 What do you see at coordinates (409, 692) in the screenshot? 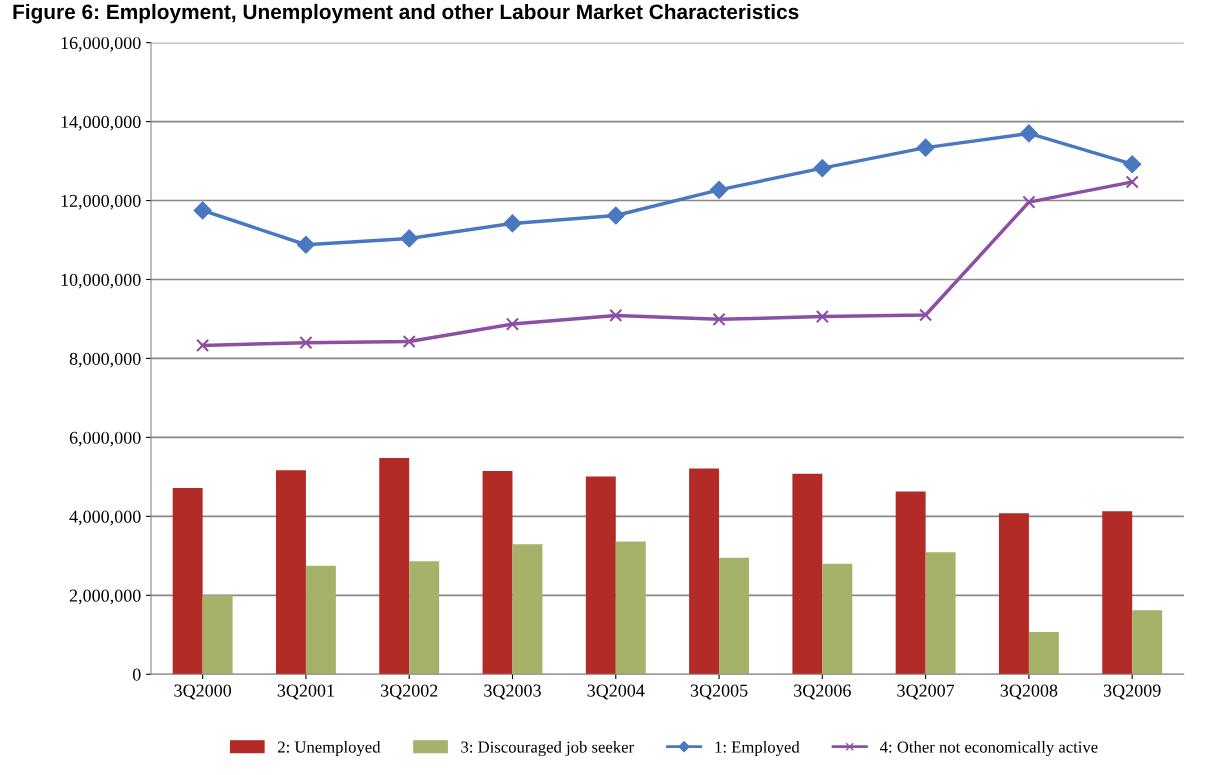
I see `x-tick-label: 3Q2002` at bounding box center [409, 692].